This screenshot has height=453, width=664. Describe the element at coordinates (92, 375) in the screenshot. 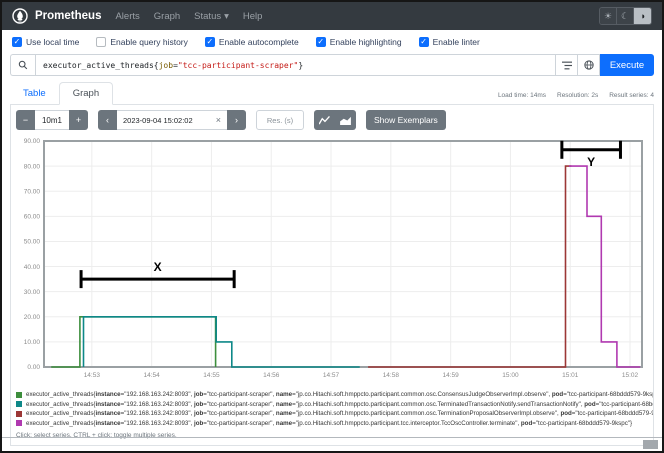

I see `svg-text: 14:53` at that location.